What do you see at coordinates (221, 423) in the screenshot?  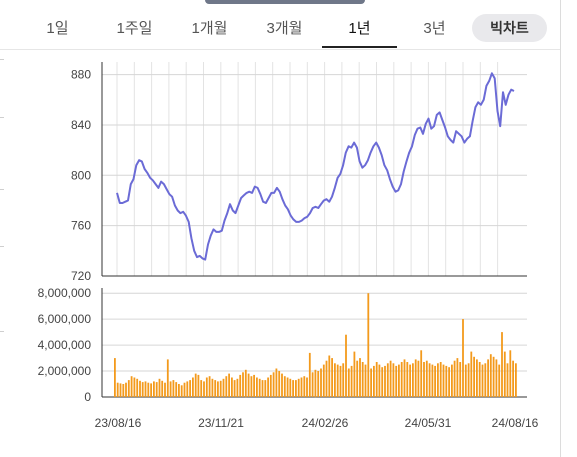 I see `x-axis-date-label: 23/11/21` at bounding box center [221, 423].